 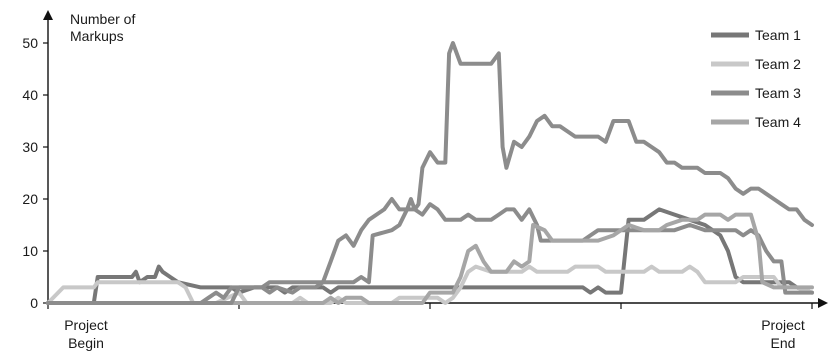 What do you see at coordinates (86, 325) in the screenshot?
I see `x-label-start-line-1: Project` at bounding box center [86, 325].